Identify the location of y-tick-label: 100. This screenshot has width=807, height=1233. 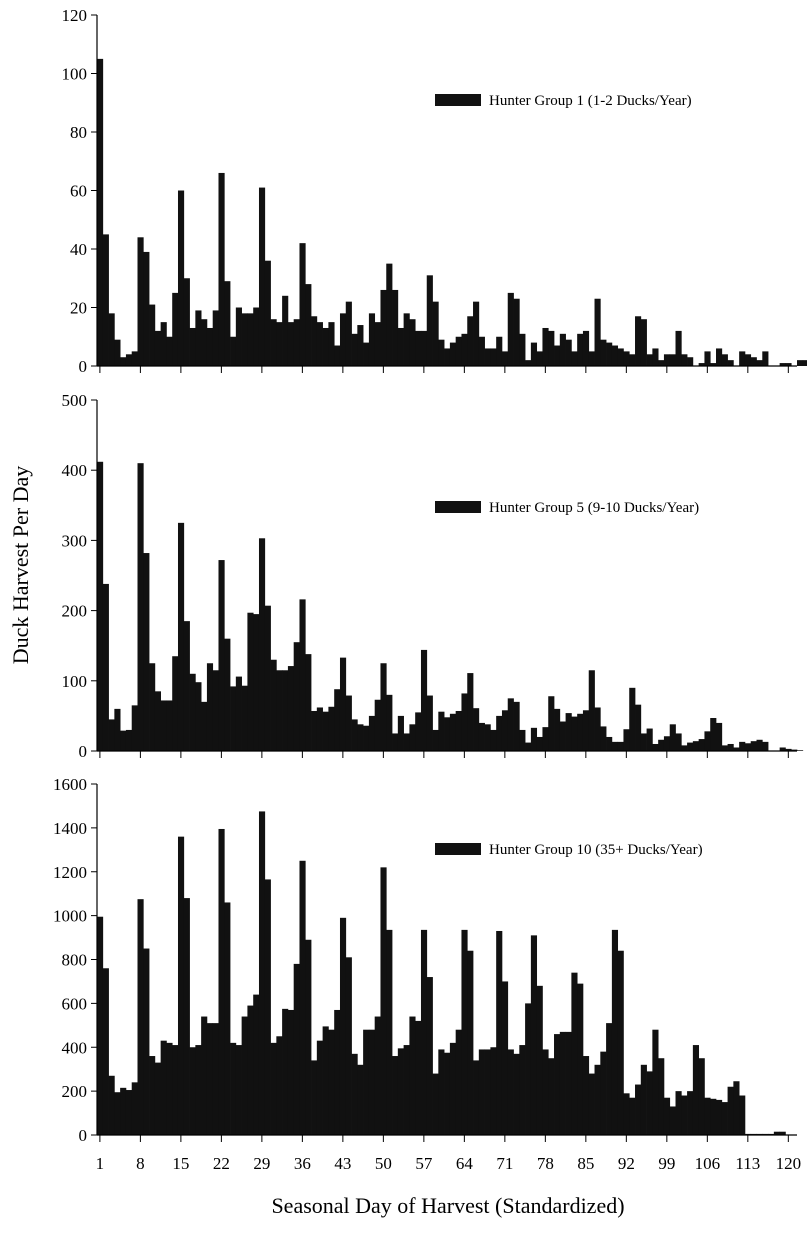
(75, 74).